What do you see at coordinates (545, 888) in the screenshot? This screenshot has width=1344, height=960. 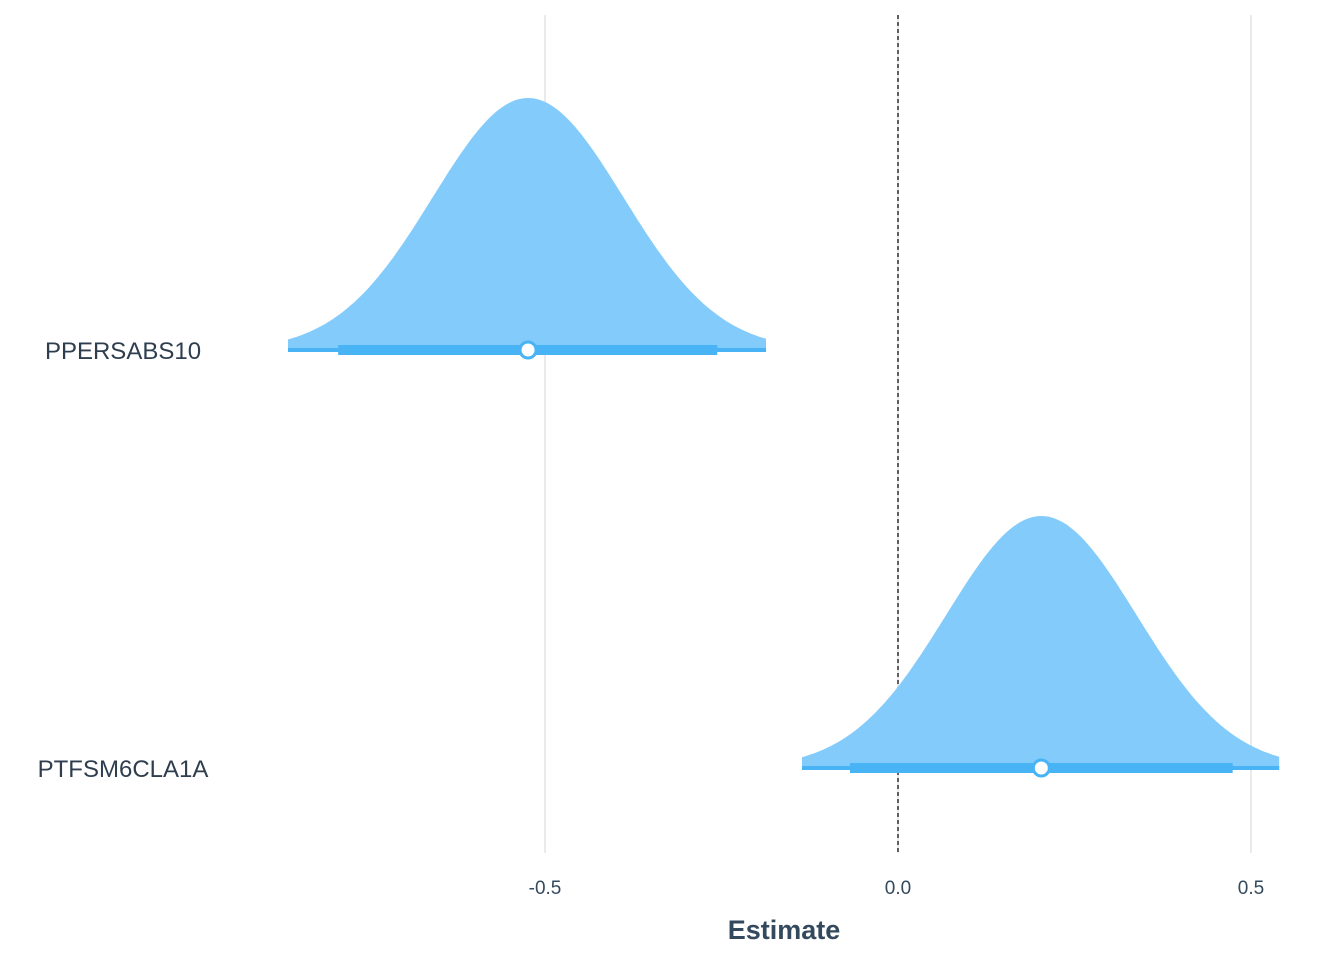 I see `x-tick-label: -0.5` at bounding box center [545, 888].